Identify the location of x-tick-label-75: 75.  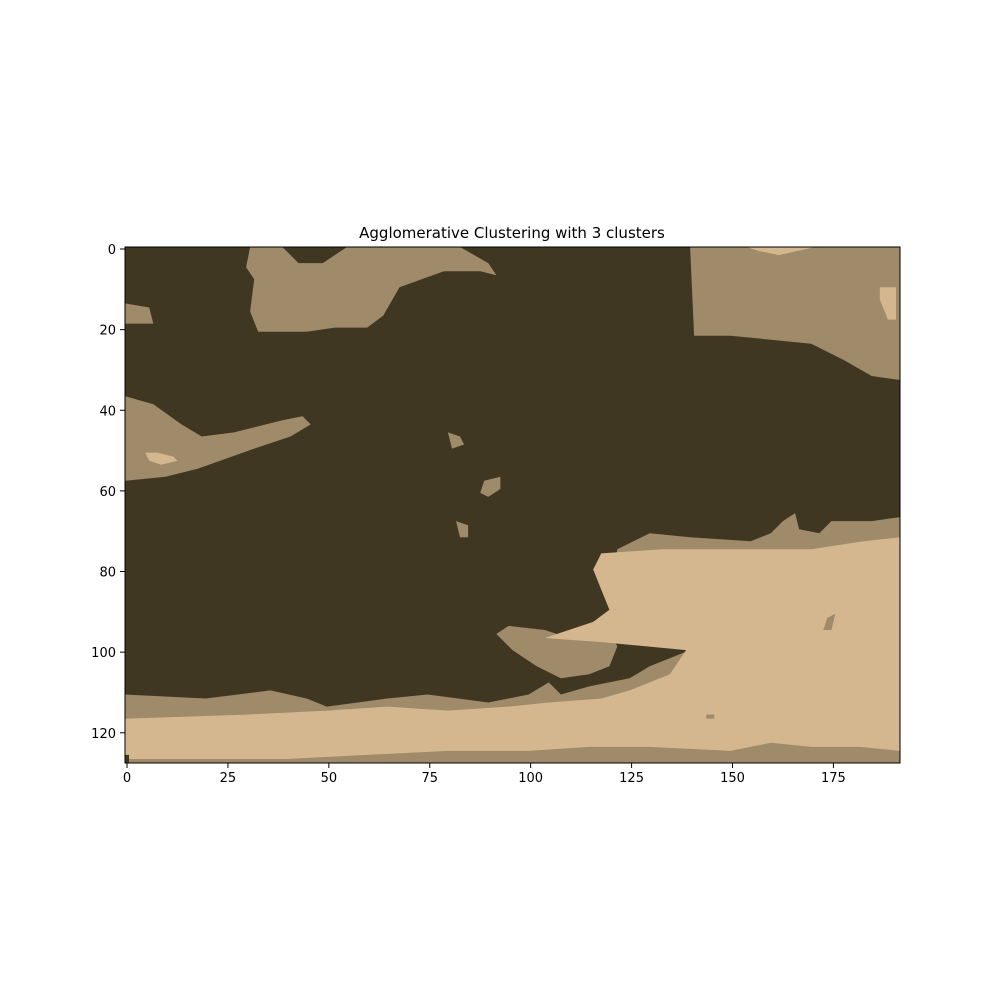
(429, 778).